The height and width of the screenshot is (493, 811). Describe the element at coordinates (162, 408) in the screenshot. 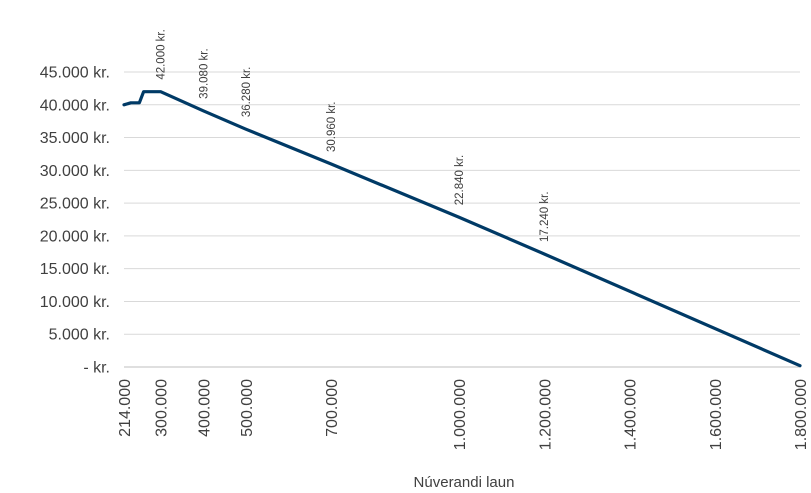

I see `x-tick-label: 300.000` at that location.